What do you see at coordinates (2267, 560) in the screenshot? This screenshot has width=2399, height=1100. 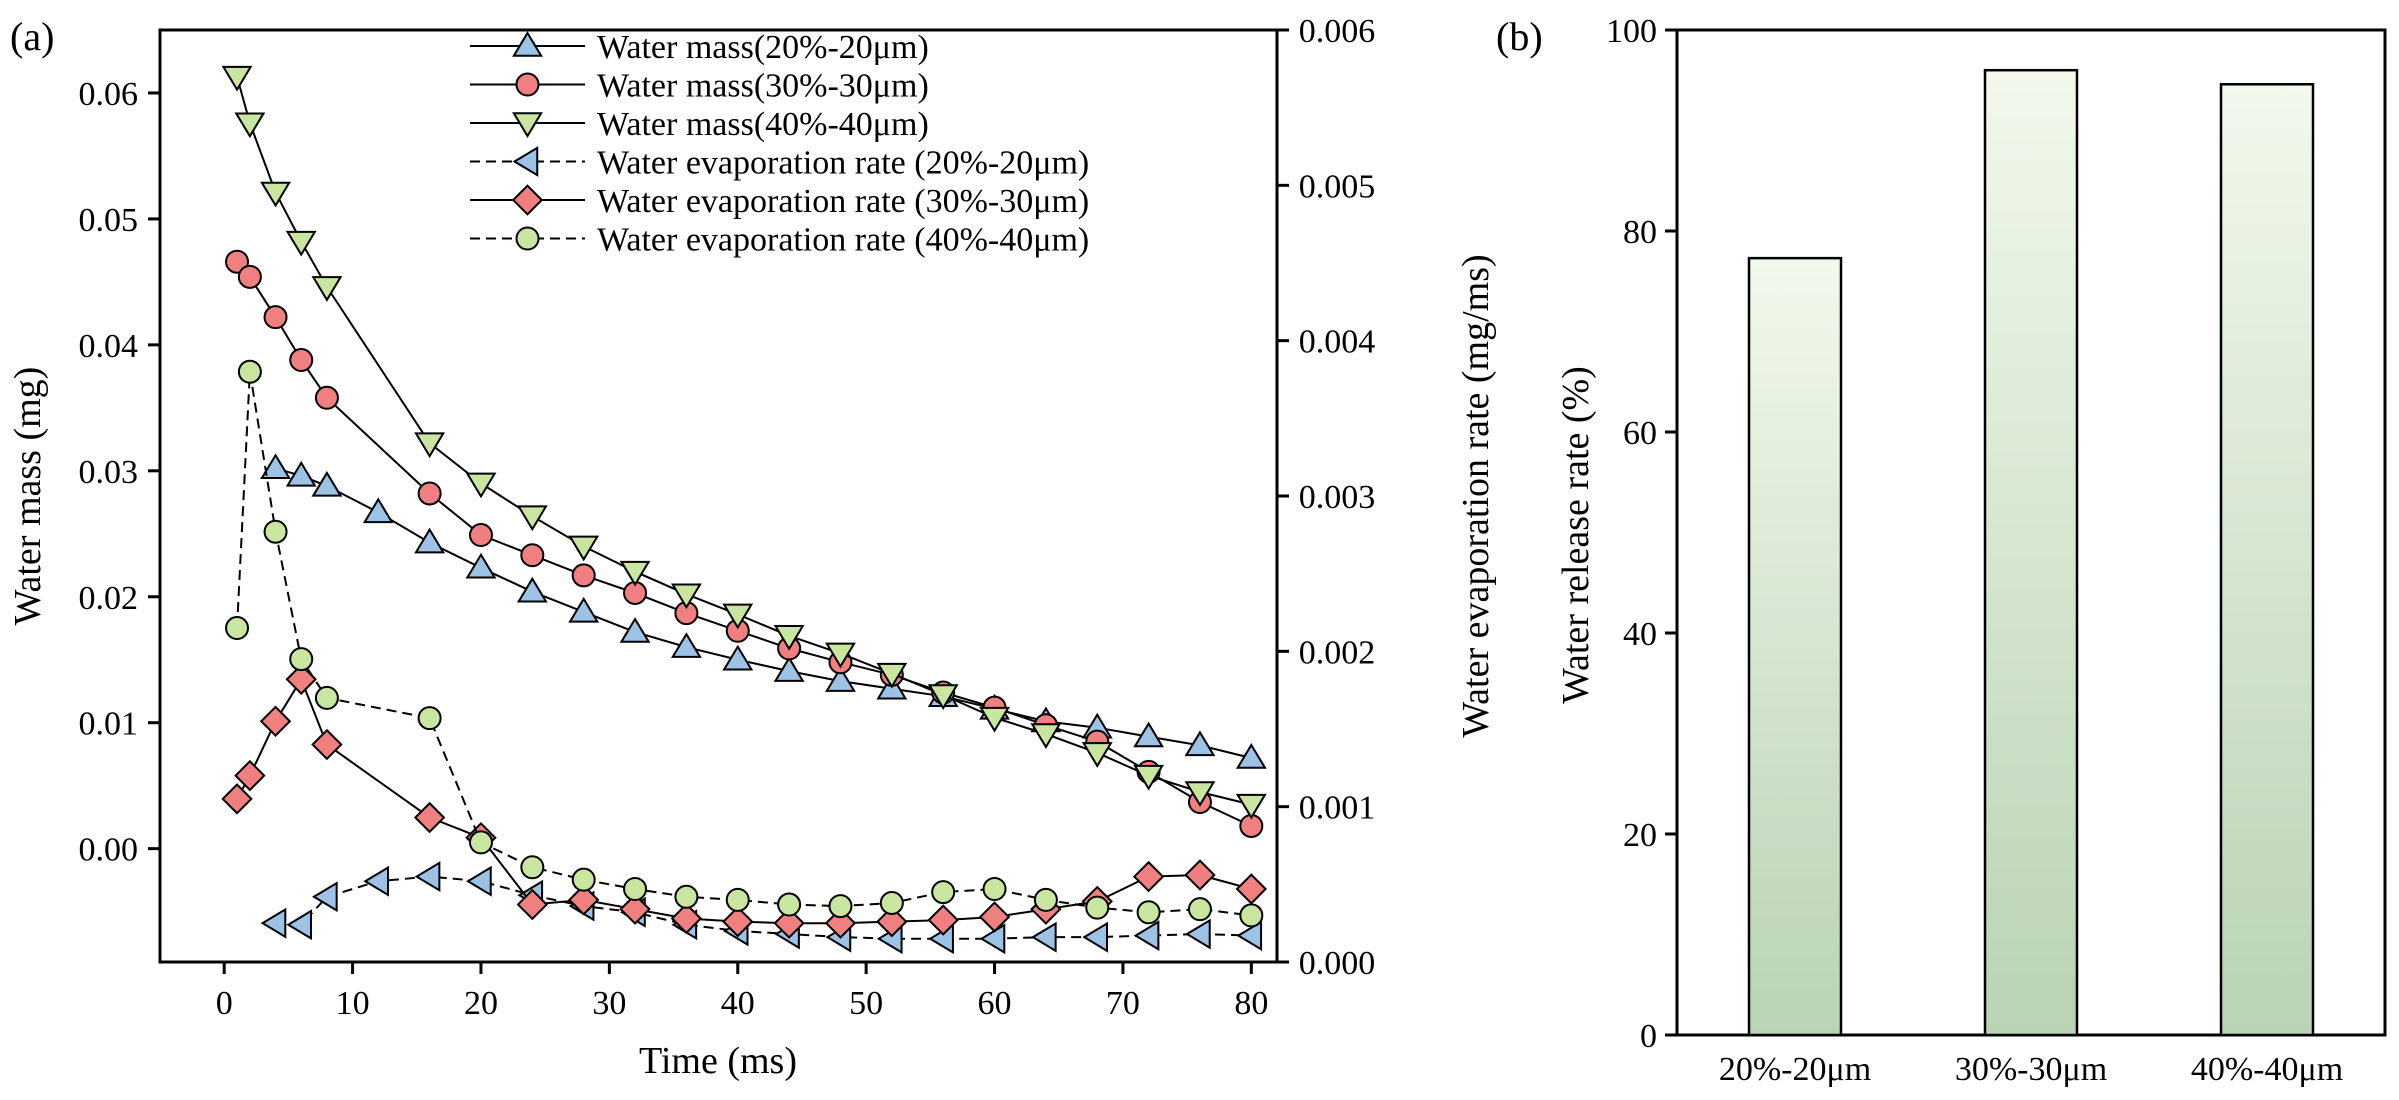 I see `bar-40-40-m` at bounding box center [2267, 560].